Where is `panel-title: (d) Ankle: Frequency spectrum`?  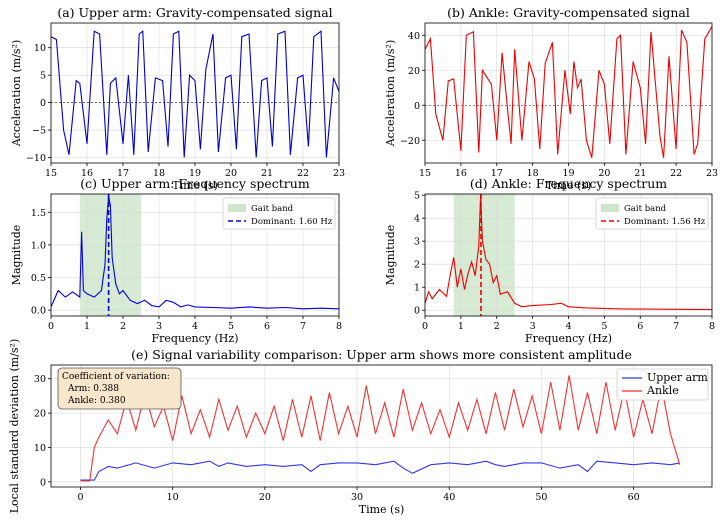
panel-title: (d) Ankle: Frequency spectrum is located at coordinates (568, 183).